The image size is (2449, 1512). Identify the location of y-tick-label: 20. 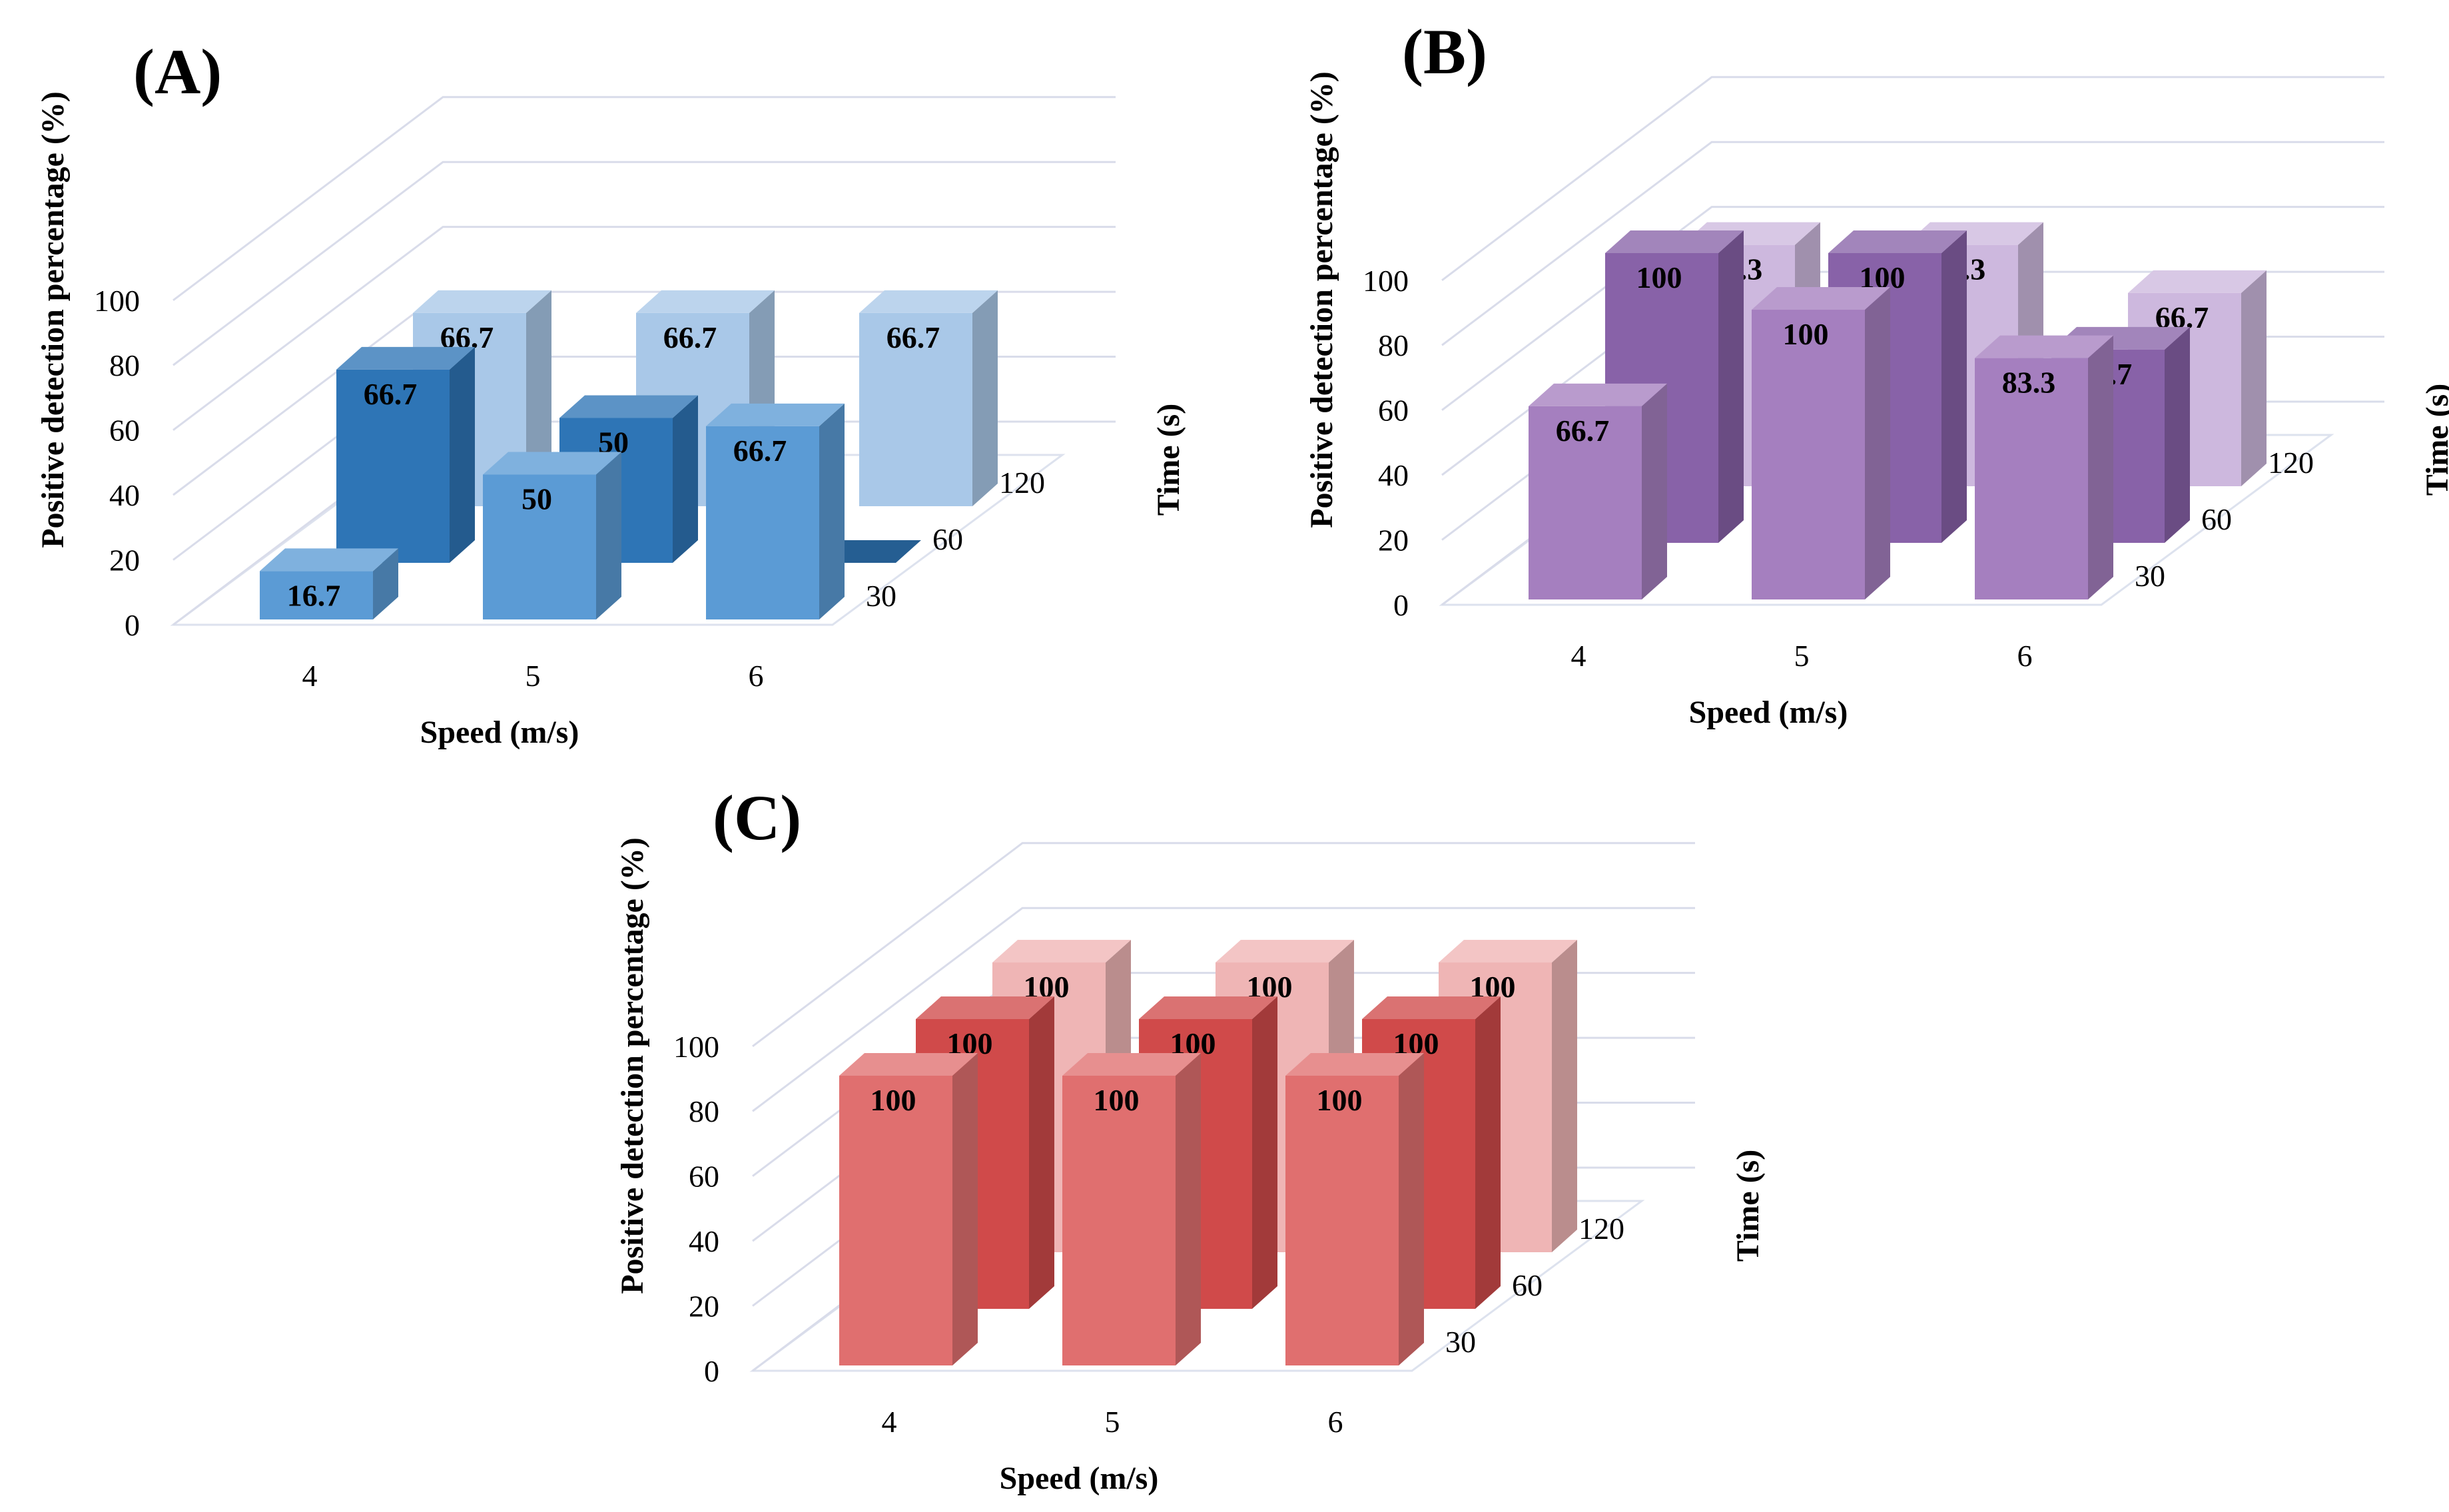
(125, 560).